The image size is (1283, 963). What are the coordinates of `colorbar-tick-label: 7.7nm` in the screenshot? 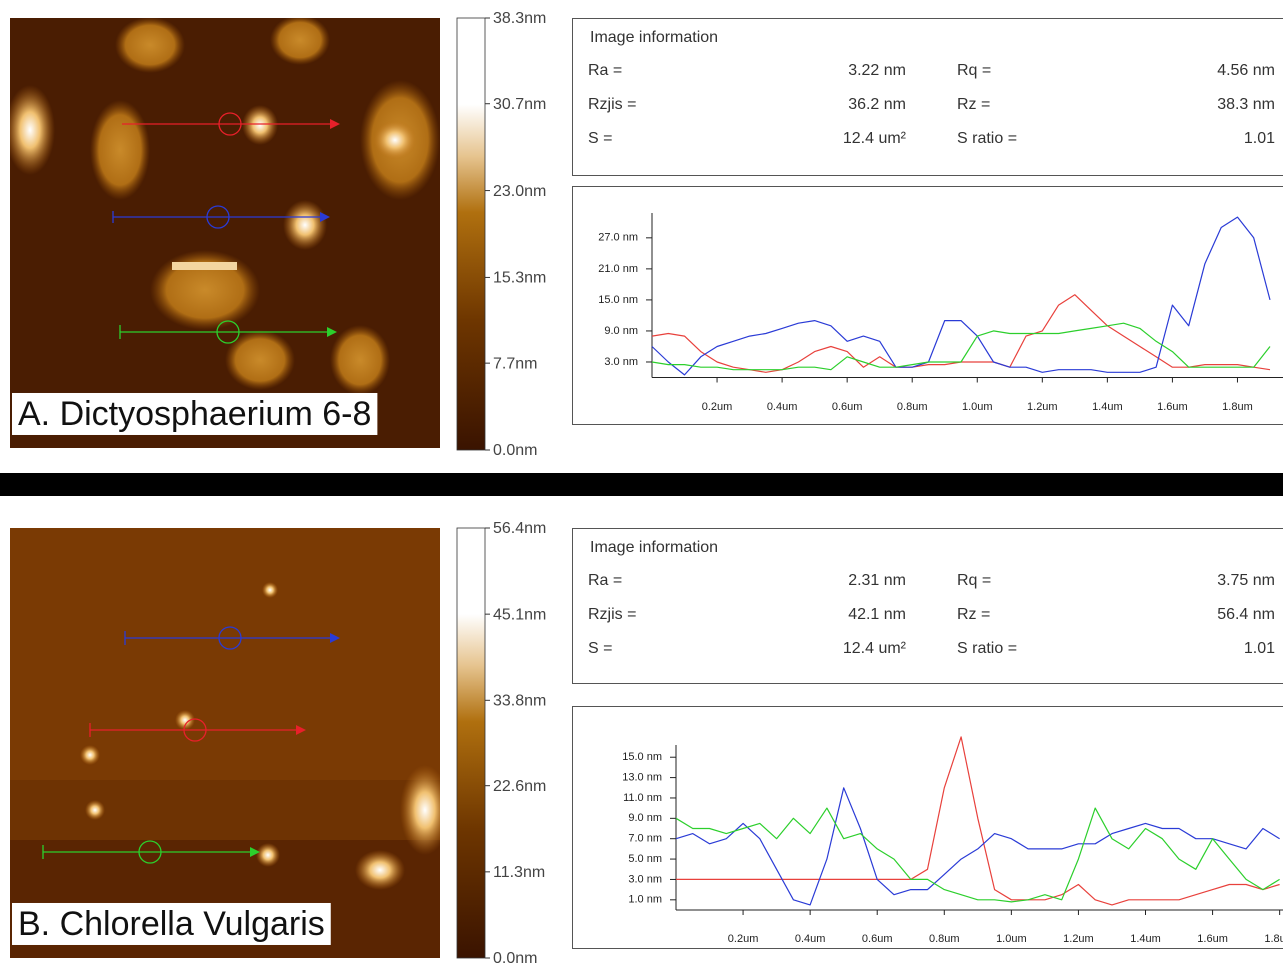 It's located at (515, 363).